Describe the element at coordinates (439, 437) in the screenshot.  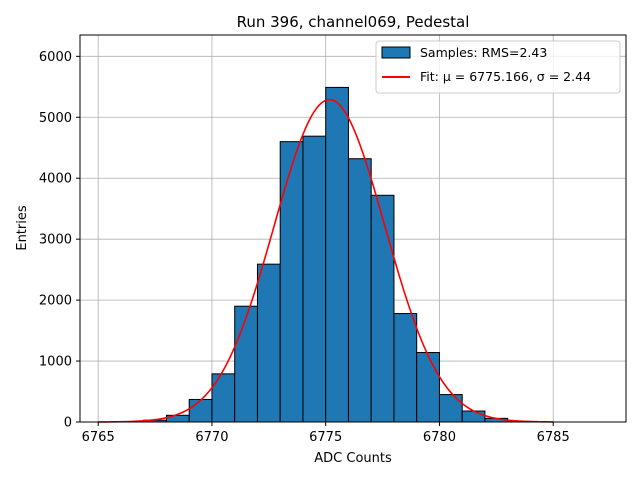
I see `x-tick-label: 6780` at that location.